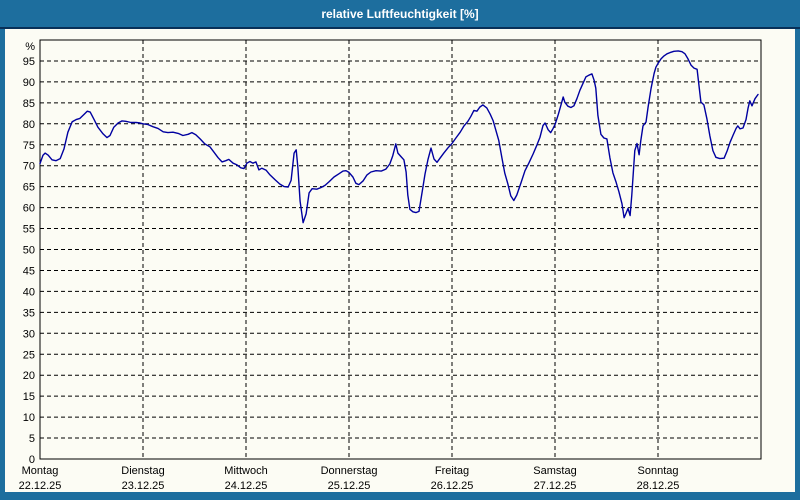 The image size is (800, 500). I want to click on y-axis-tick-label: 25, so click(29, 355).